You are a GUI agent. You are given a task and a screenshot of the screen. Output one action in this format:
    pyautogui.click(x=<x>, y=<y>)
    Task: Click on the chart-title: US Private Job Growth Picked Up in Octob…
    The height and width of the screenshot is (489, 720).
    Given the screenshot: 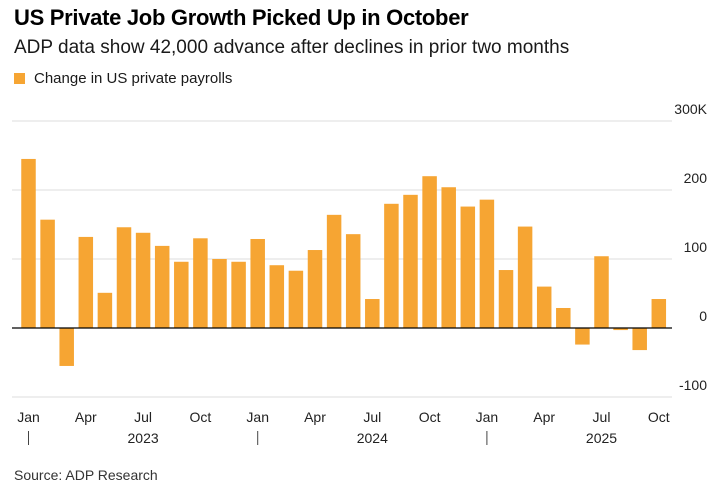 What is the action you would take?
    pyautogui.click(x=241, y=17)
    